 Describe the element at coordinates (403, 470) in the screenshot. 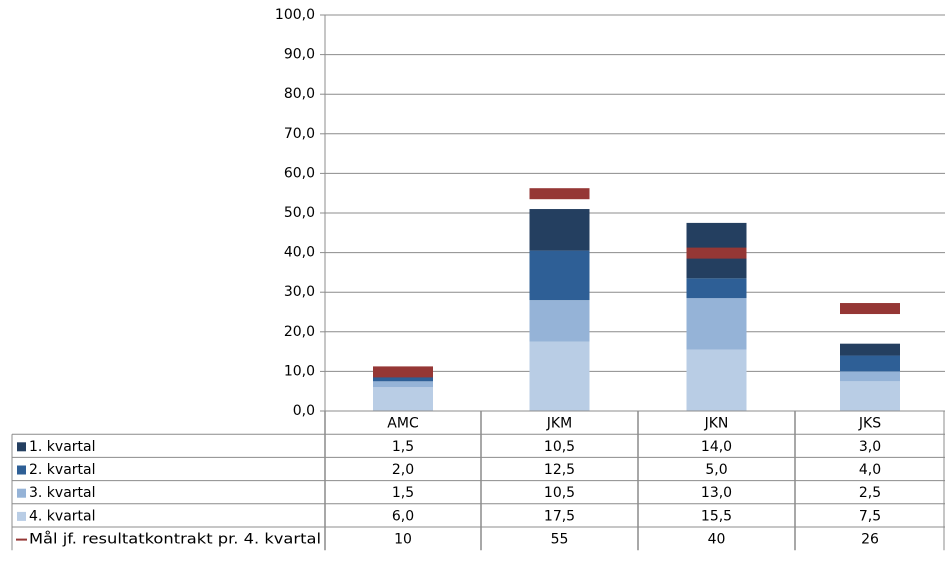

I see `data-label: 2,0` at that location.